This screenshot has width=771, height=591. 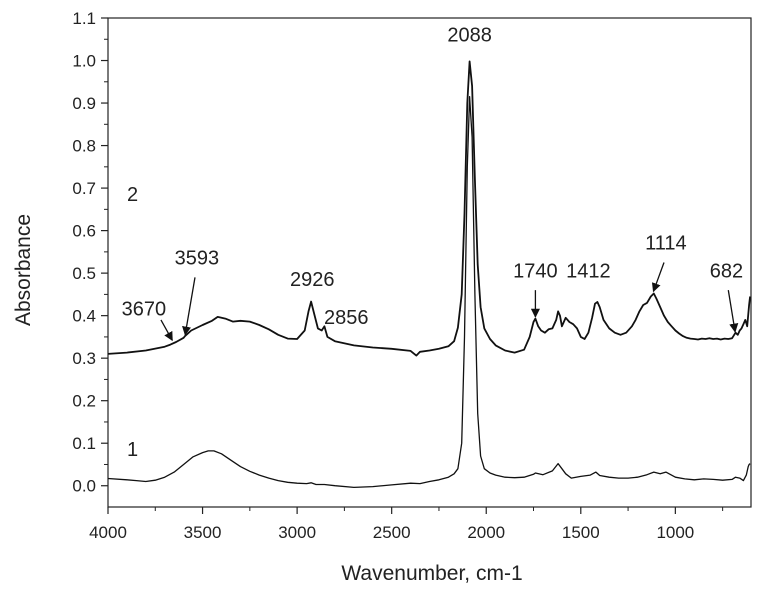 What do you see at coordinates (108, 532) in the screenshot?
I see `x-tick-label: 4000` at bounding box center [108, 532].